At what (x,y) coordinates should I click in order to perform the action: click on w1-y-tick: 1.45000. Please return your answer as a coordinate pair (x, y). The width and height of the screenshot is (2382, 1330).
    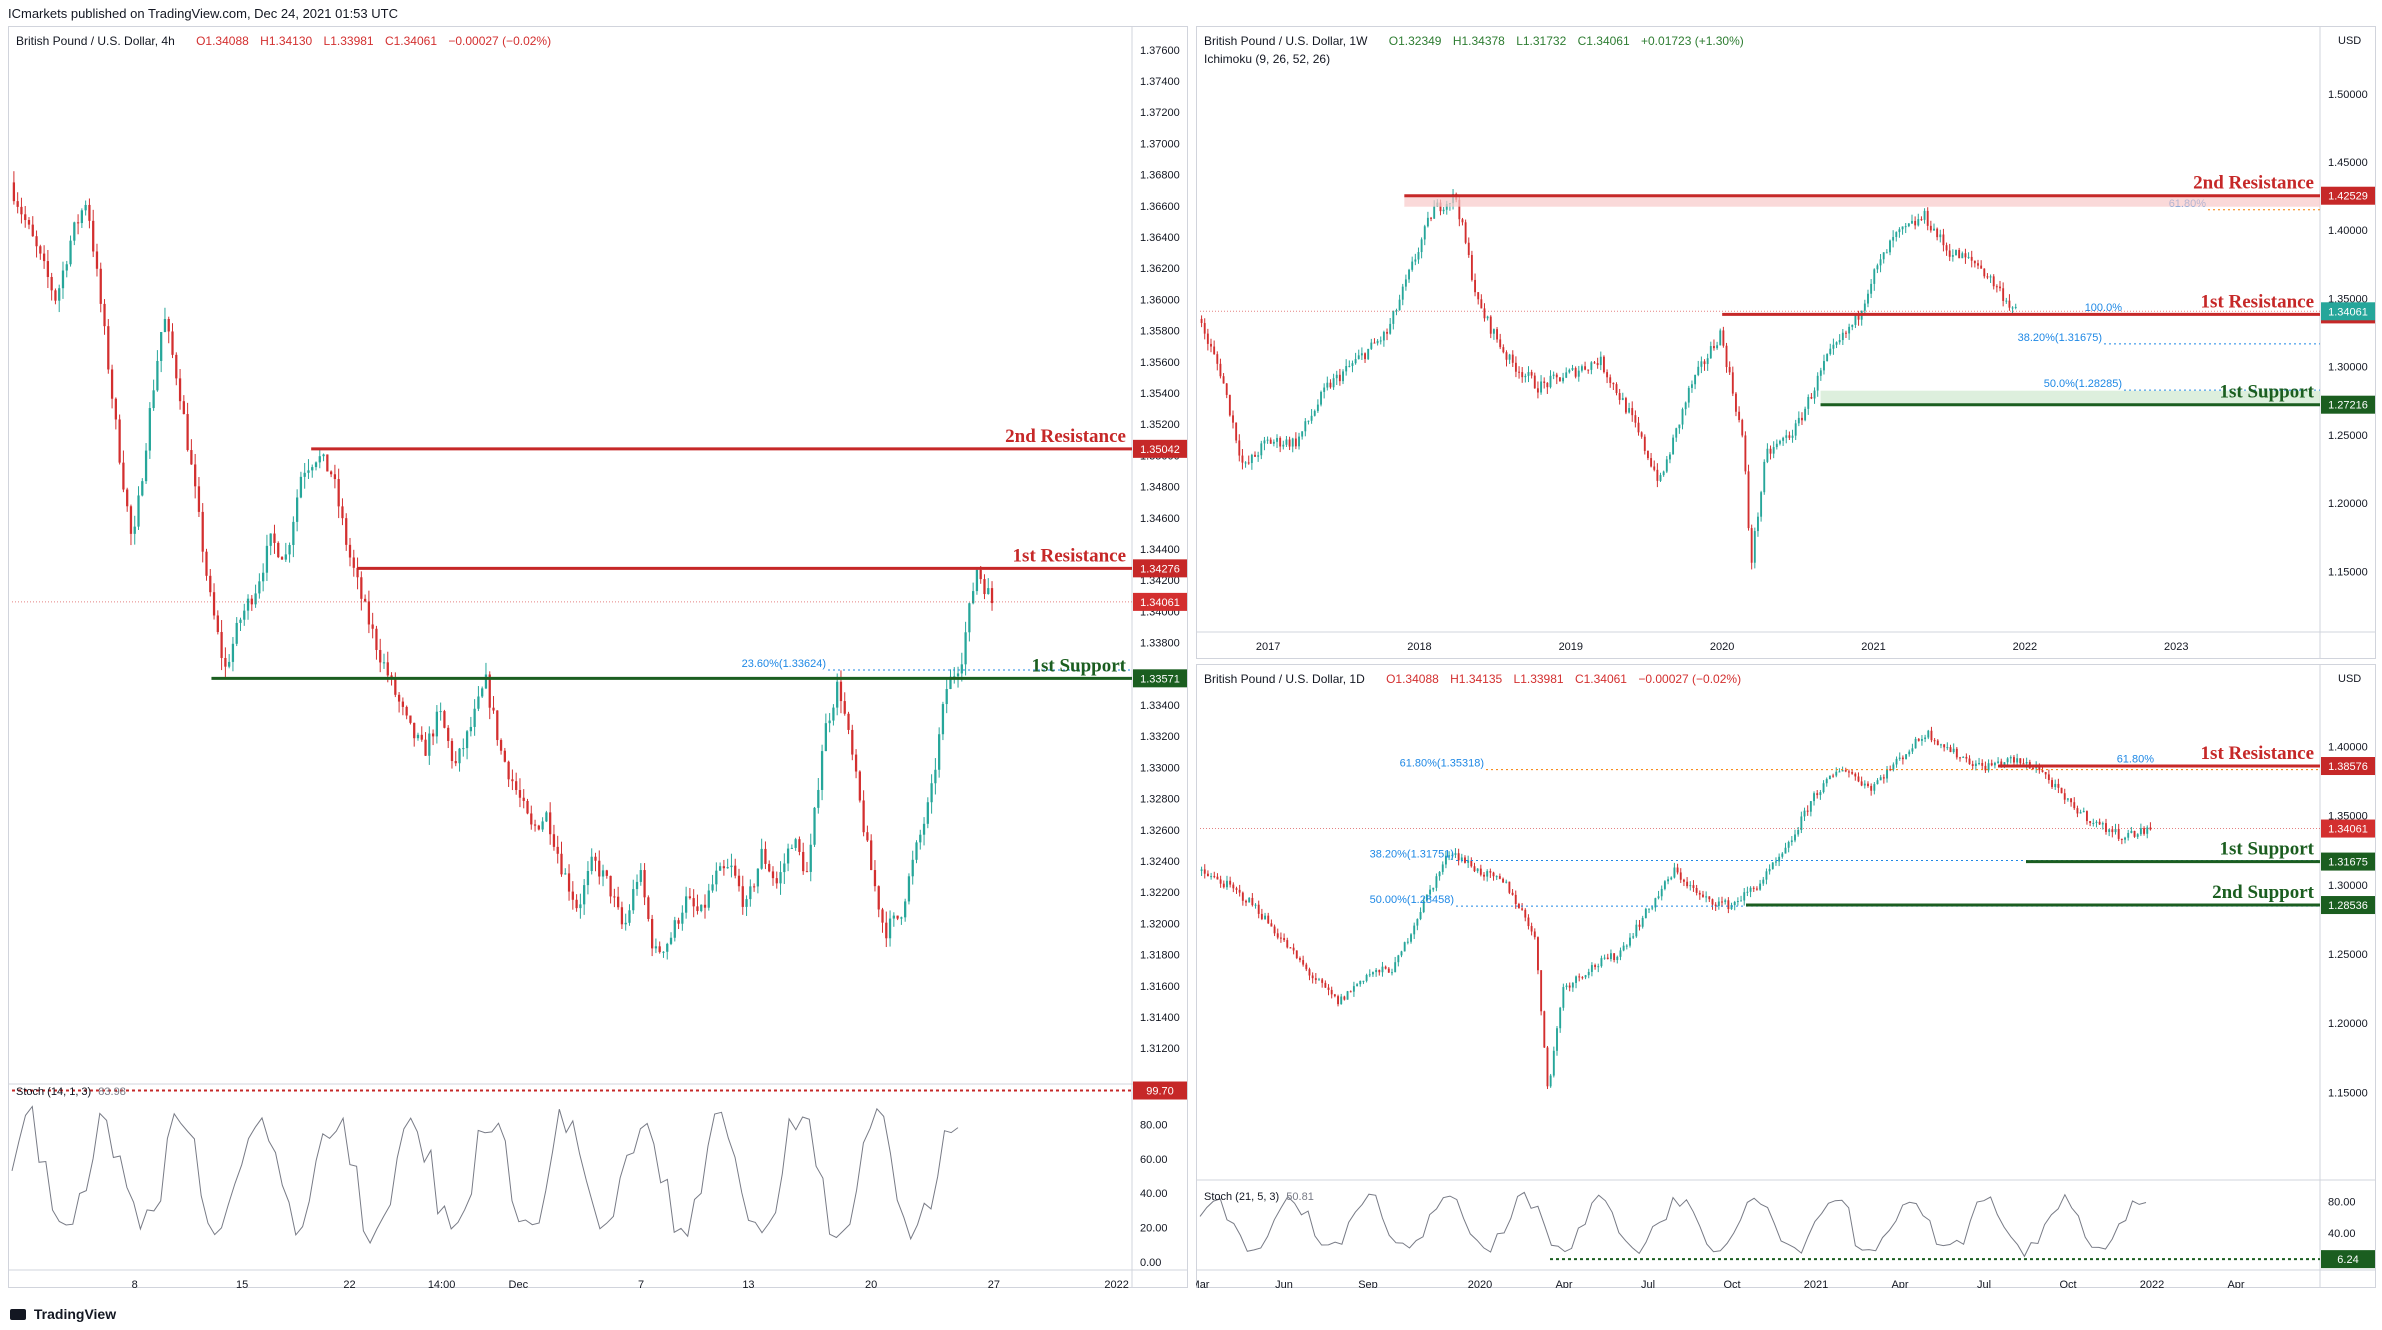
    Looking at the image, I should click on (2348, 163).